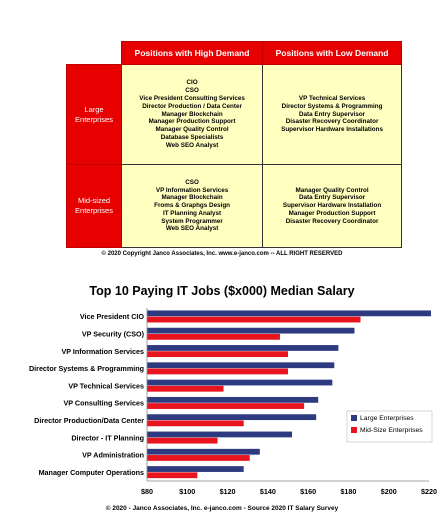 The width and height of the screenshot is (444, 523). I want to click on category-label: Manager Computer Operations, so click(91, 472).